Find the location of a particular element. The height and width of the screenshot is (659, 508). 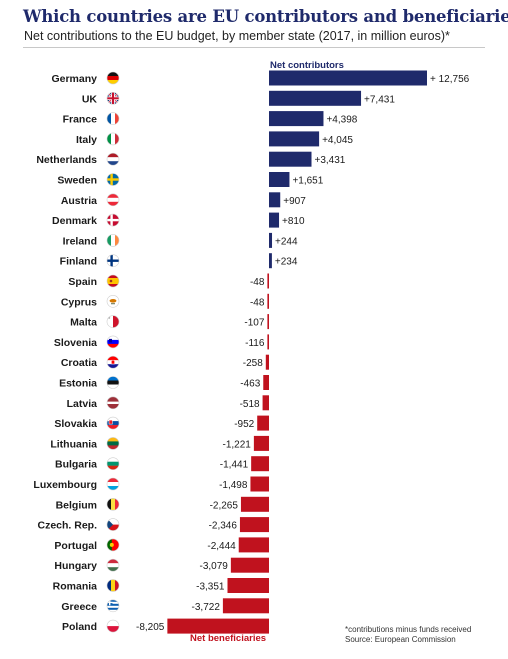

sweden-flag is located at coordinates (113, 179).